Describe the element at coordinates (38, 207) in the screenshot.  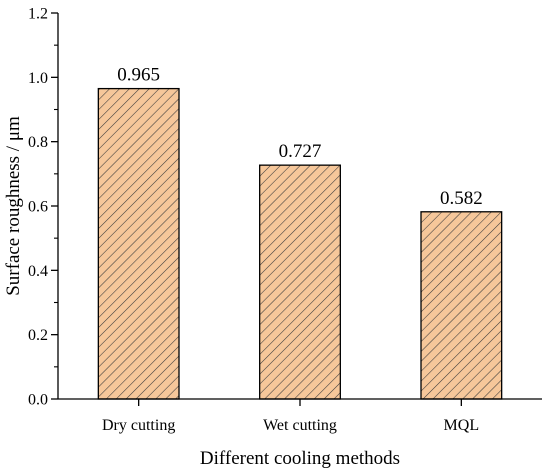
I see `y-tick-label: 0.6` at that location.